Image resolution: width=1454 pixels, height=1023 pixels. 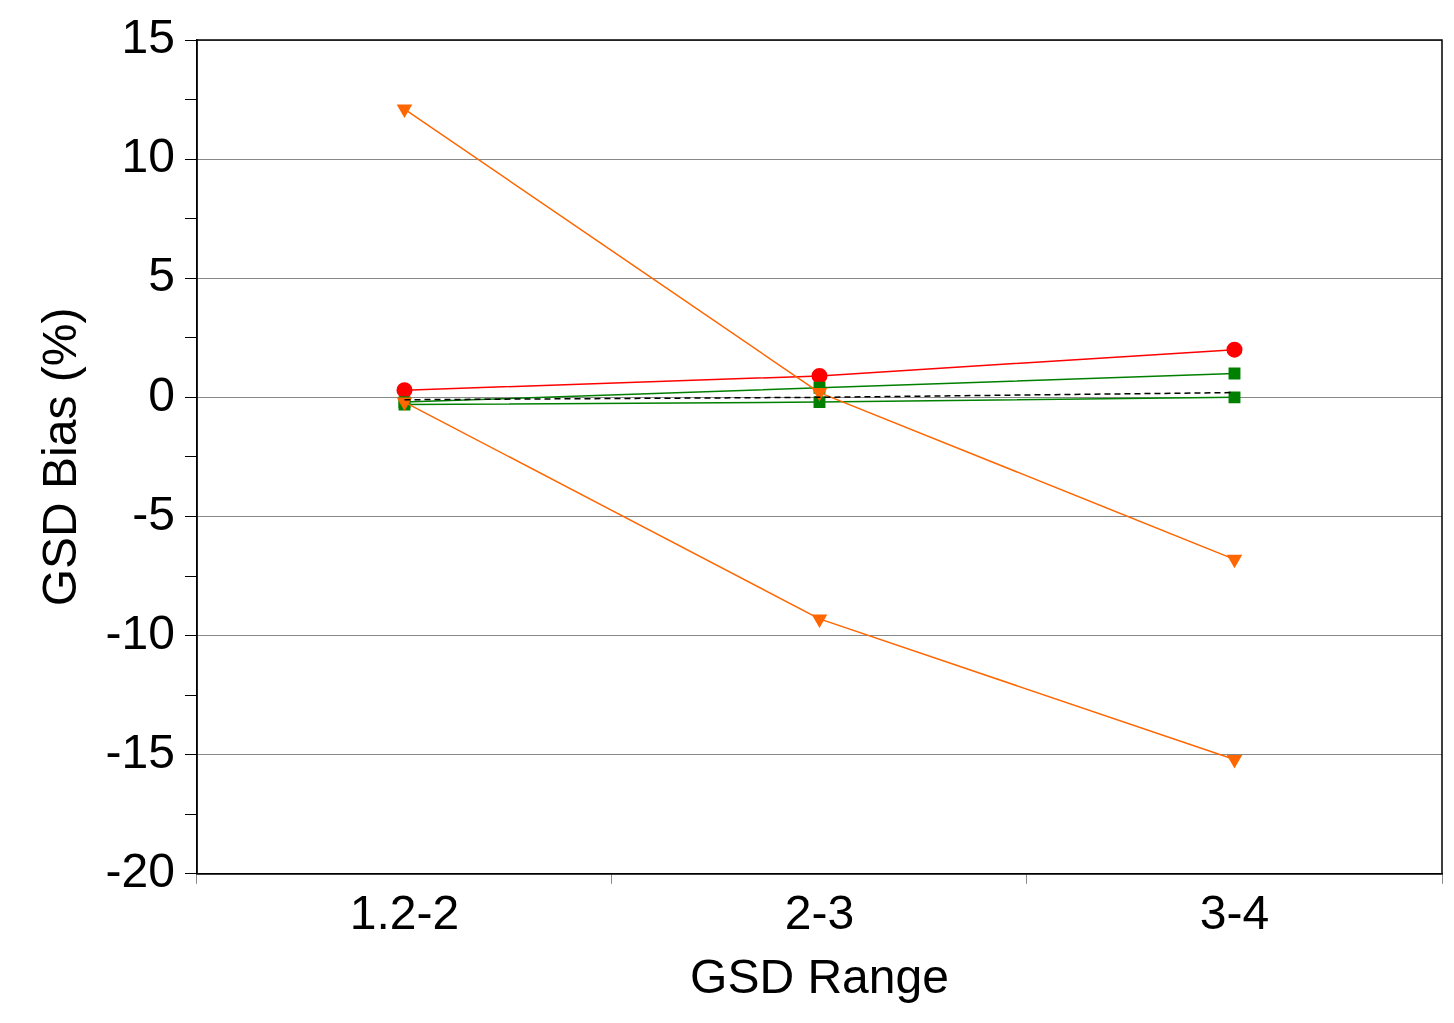 I want to click on y-axis-title: GSD Bias (%), so click(x=60, y=457).